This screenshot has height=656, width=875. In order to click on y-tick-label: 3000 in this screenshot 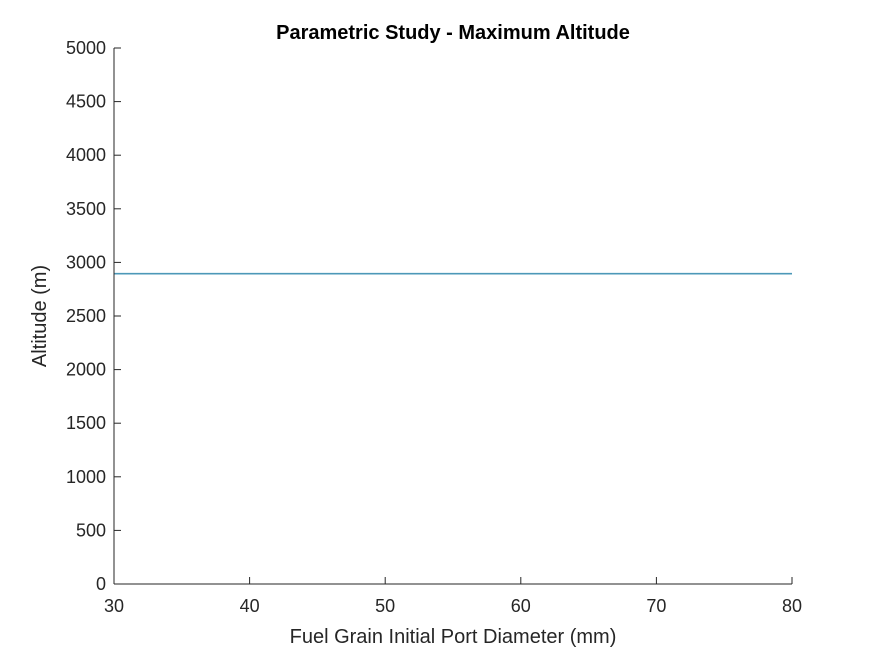, I will do `click(86, 262)`.